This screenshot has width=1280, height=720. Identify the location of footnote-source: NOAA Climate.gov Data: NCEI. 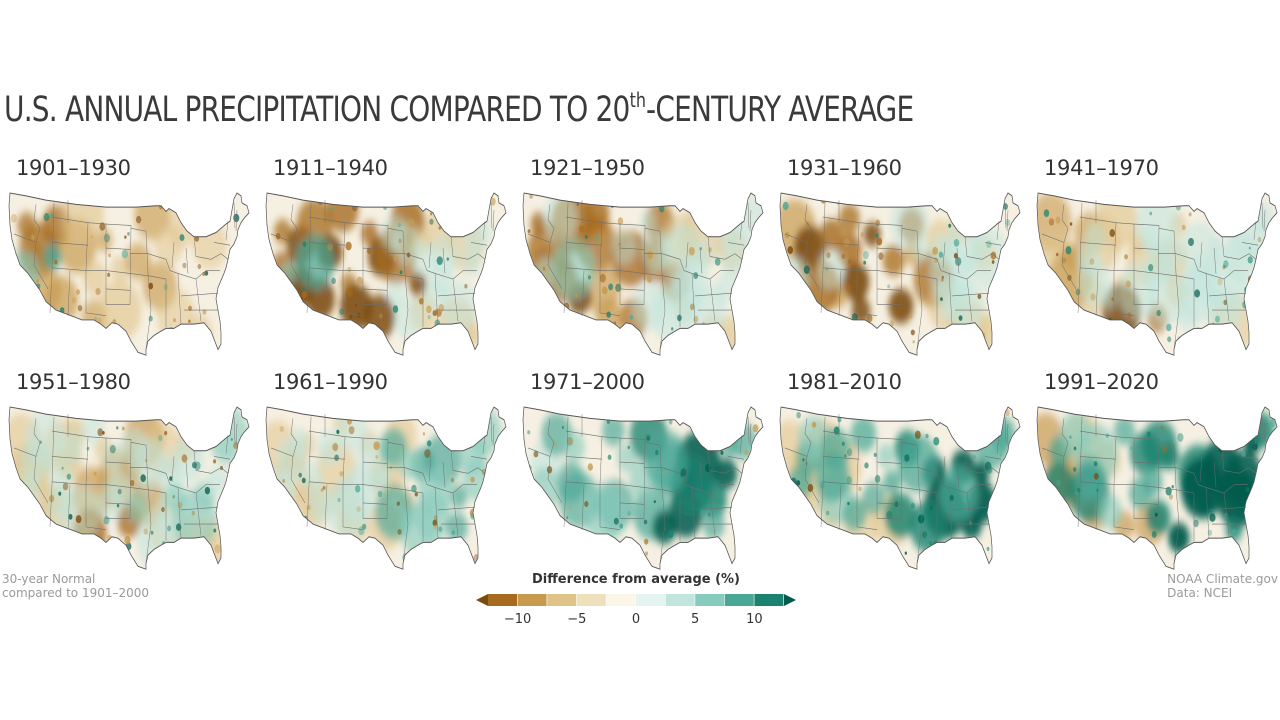
(1222, 586).